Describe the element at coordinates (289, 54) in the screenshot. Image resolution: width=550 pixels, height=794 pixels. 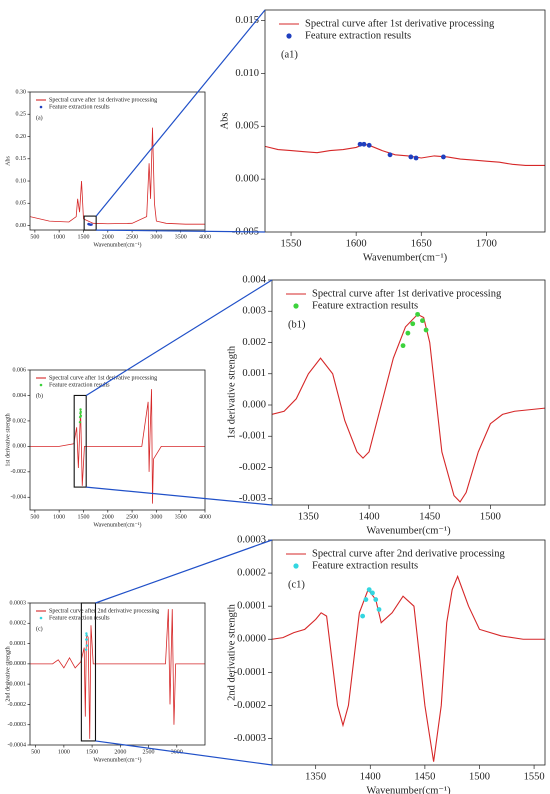
I see `panel-label: (a1)` at that location.